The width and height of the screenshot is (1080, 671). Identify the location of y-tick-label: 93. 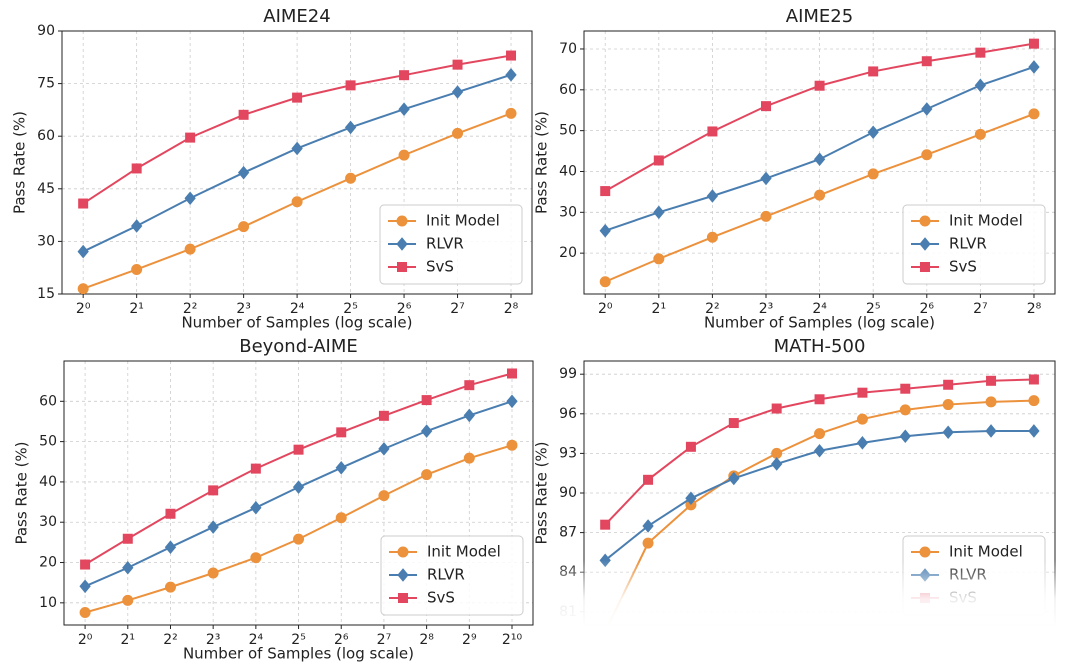
(568, 453).